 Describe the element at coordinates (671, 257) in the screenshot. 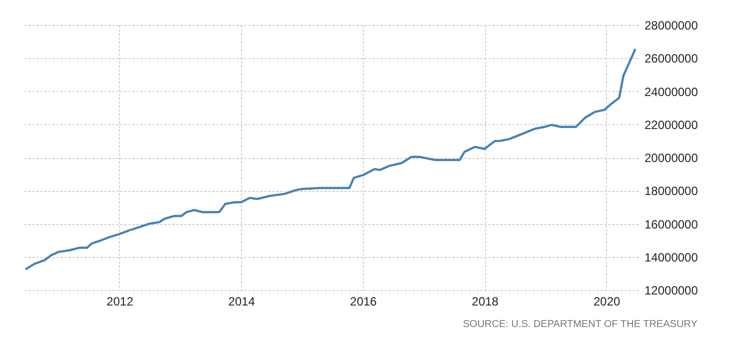

I see `y-tick-label: 14000000` at that location.